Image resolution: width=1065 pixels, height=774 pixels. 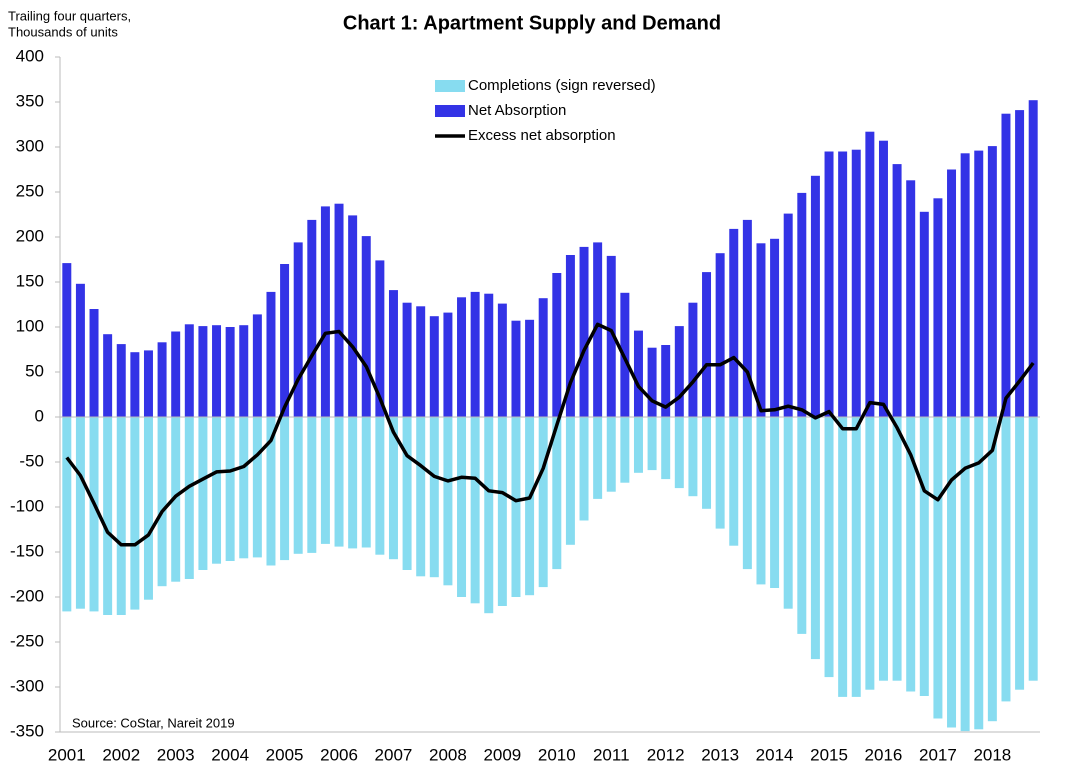 What do you see at coordinates (884, 754) in the screenshot?
I see `x-tick-label: 2016` at bounding box center [884, 754].